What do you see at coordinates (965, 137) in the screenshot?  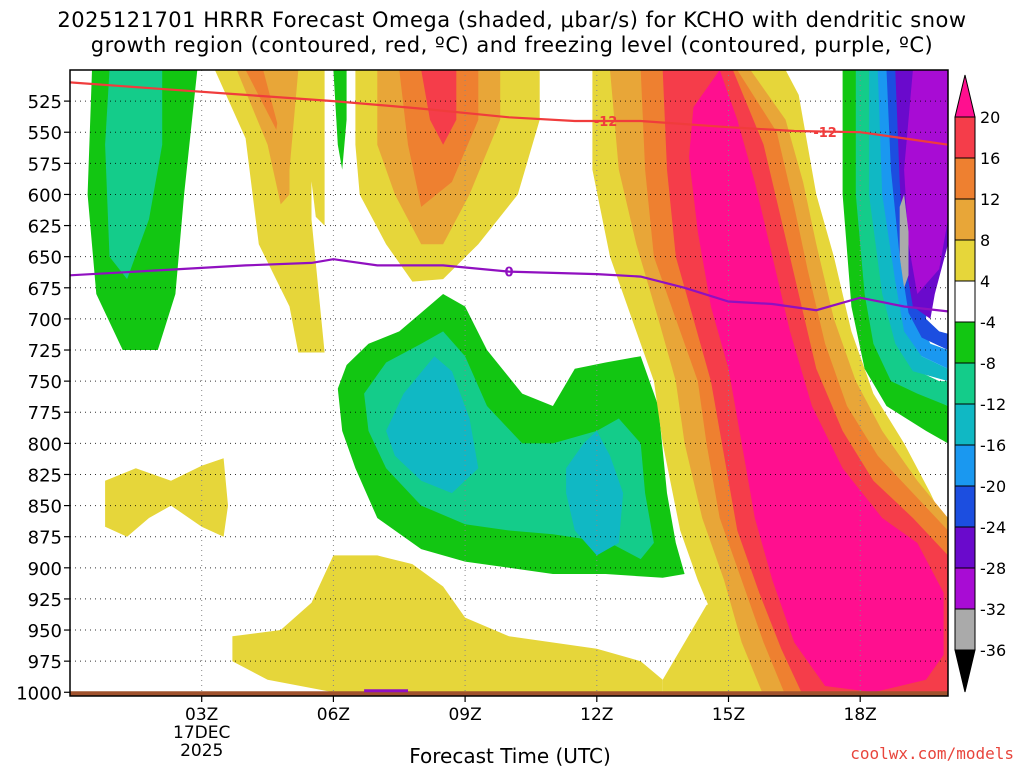 I see `colorbar-box-16to20` at bounding box center [965, 137].